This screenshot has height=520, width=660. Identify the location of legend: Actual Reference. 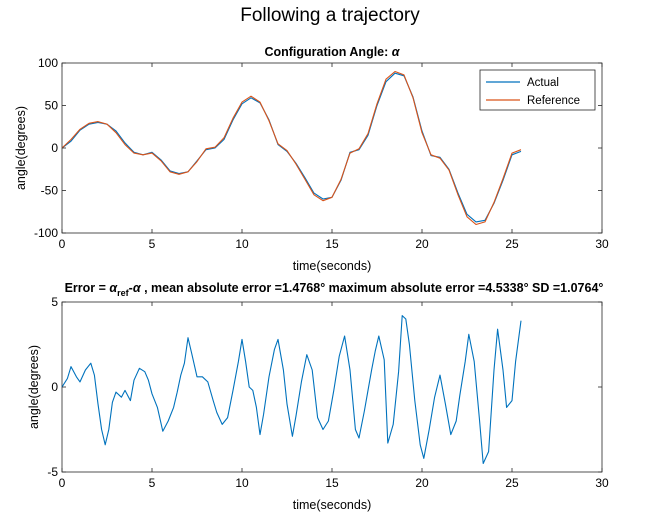
(537, 90).